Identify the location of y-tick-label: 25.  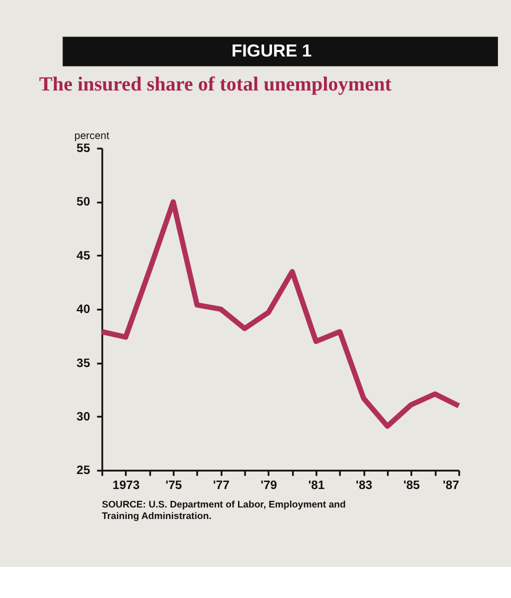
(83, 470).